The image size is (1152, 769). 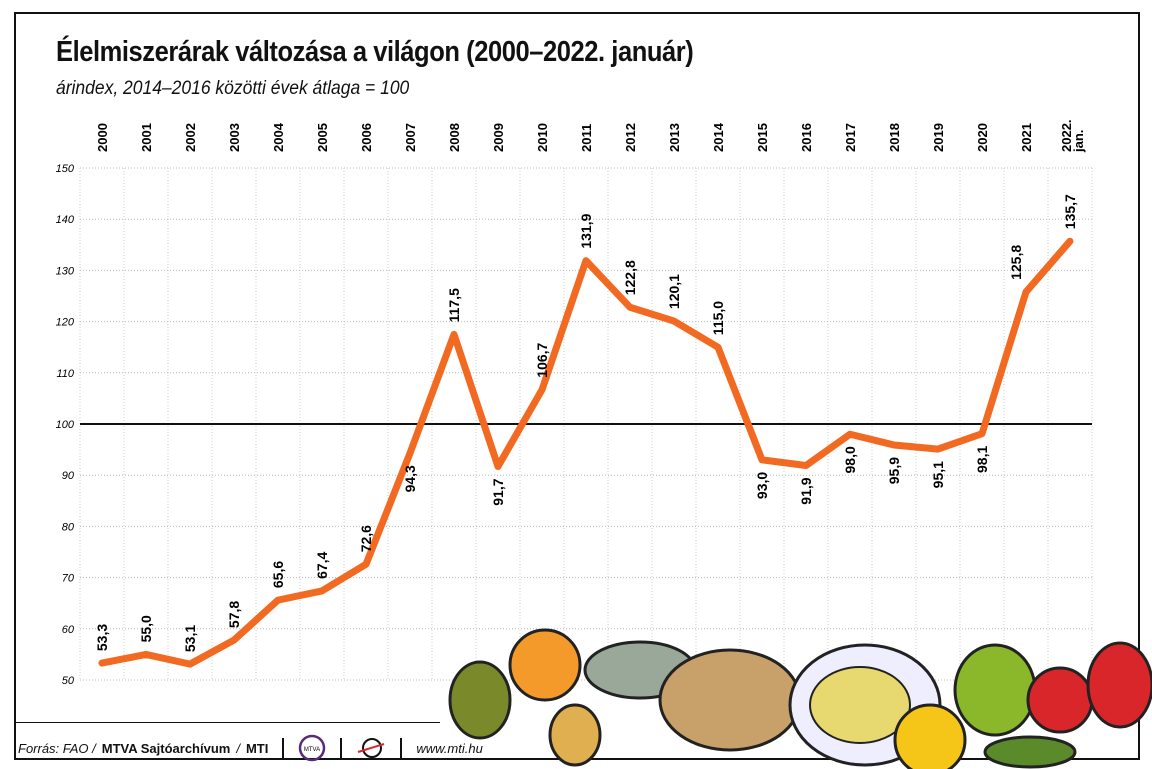 What do you see at coordinates (938, 474) in the screenshot?
I see `data-label: 95,1` at bounding box center [938, 474].